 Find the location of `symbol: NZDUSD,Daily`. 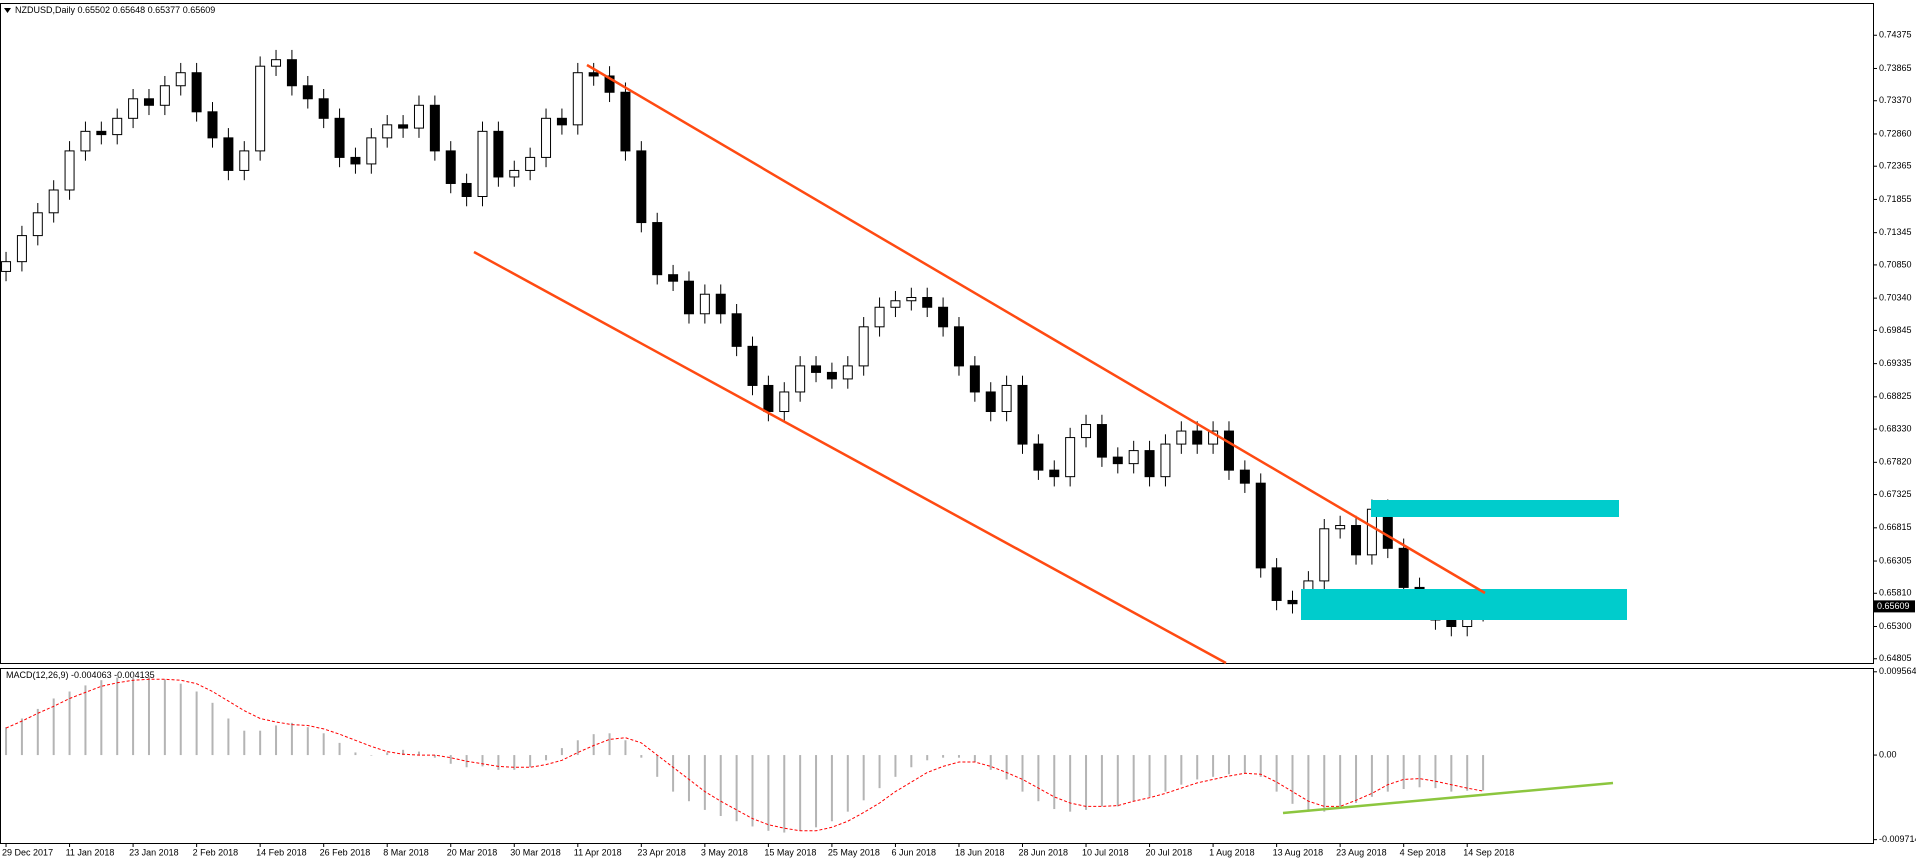

symbol: NZDUSD,Daily is located at coordinates (45, 10).